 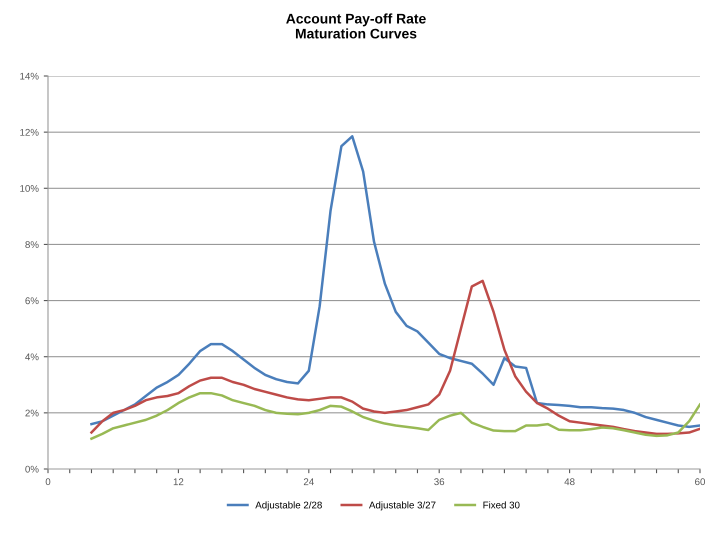 What do you see at coordinates (32, 300) in the screenshot?
I see `y-tick-label: 6%` at bounding box center [32, 300].